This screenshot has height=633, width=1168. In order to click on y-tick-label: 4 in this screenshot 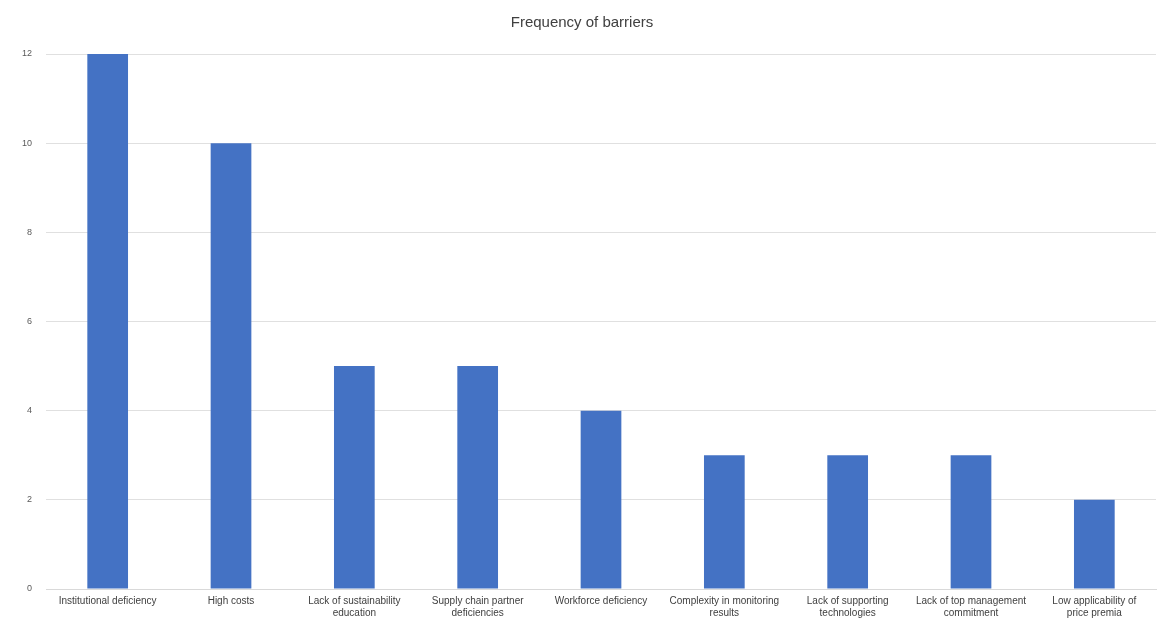, I will do `click(30, 410)`.